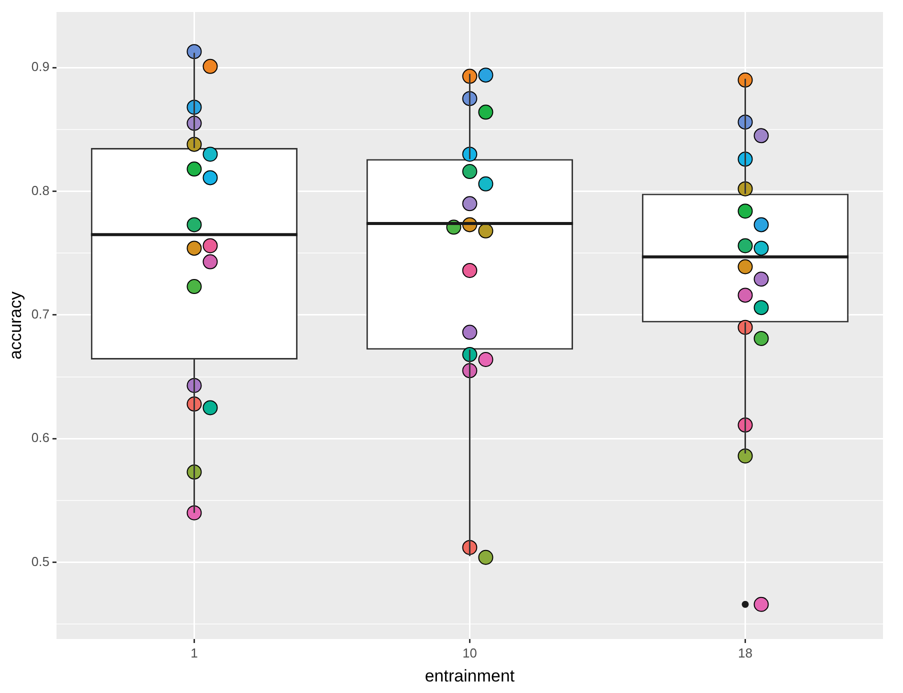 The image size is (903, 693). I want to click on y-tick-label: 0.5, so click(40, 561).